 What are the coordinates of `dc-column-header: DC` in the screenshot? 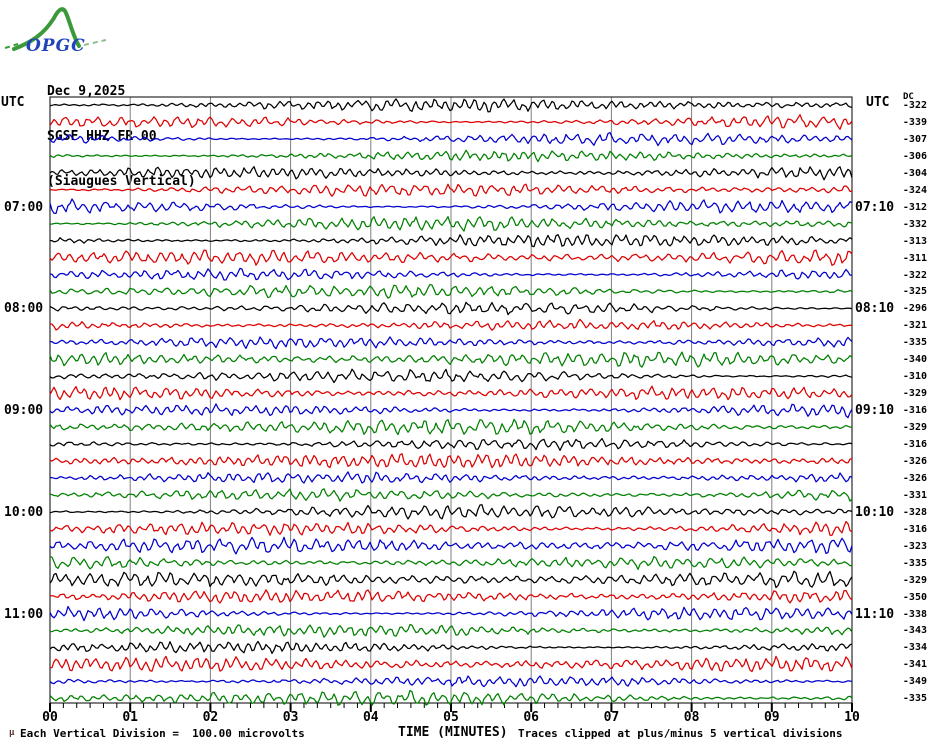 It's located at (908, 97).